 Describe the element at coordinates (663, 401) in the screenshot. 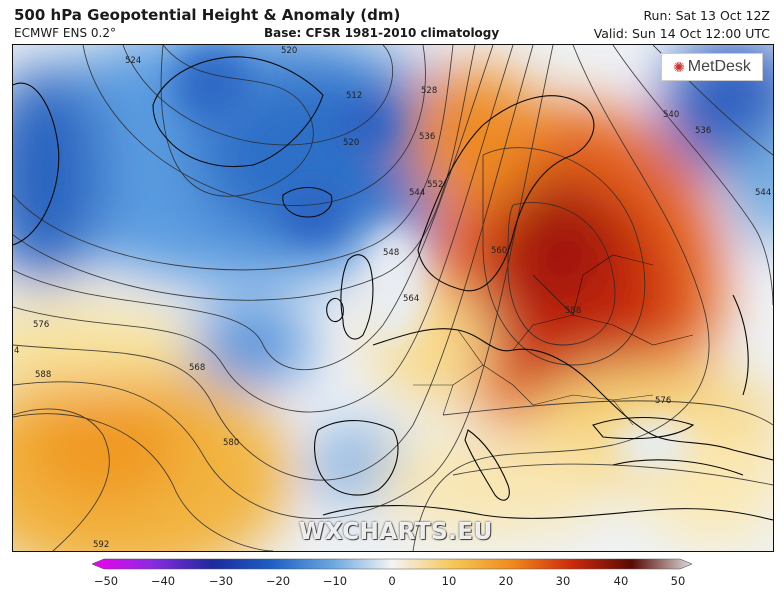

I see `contour-label-16: 576` at that location.